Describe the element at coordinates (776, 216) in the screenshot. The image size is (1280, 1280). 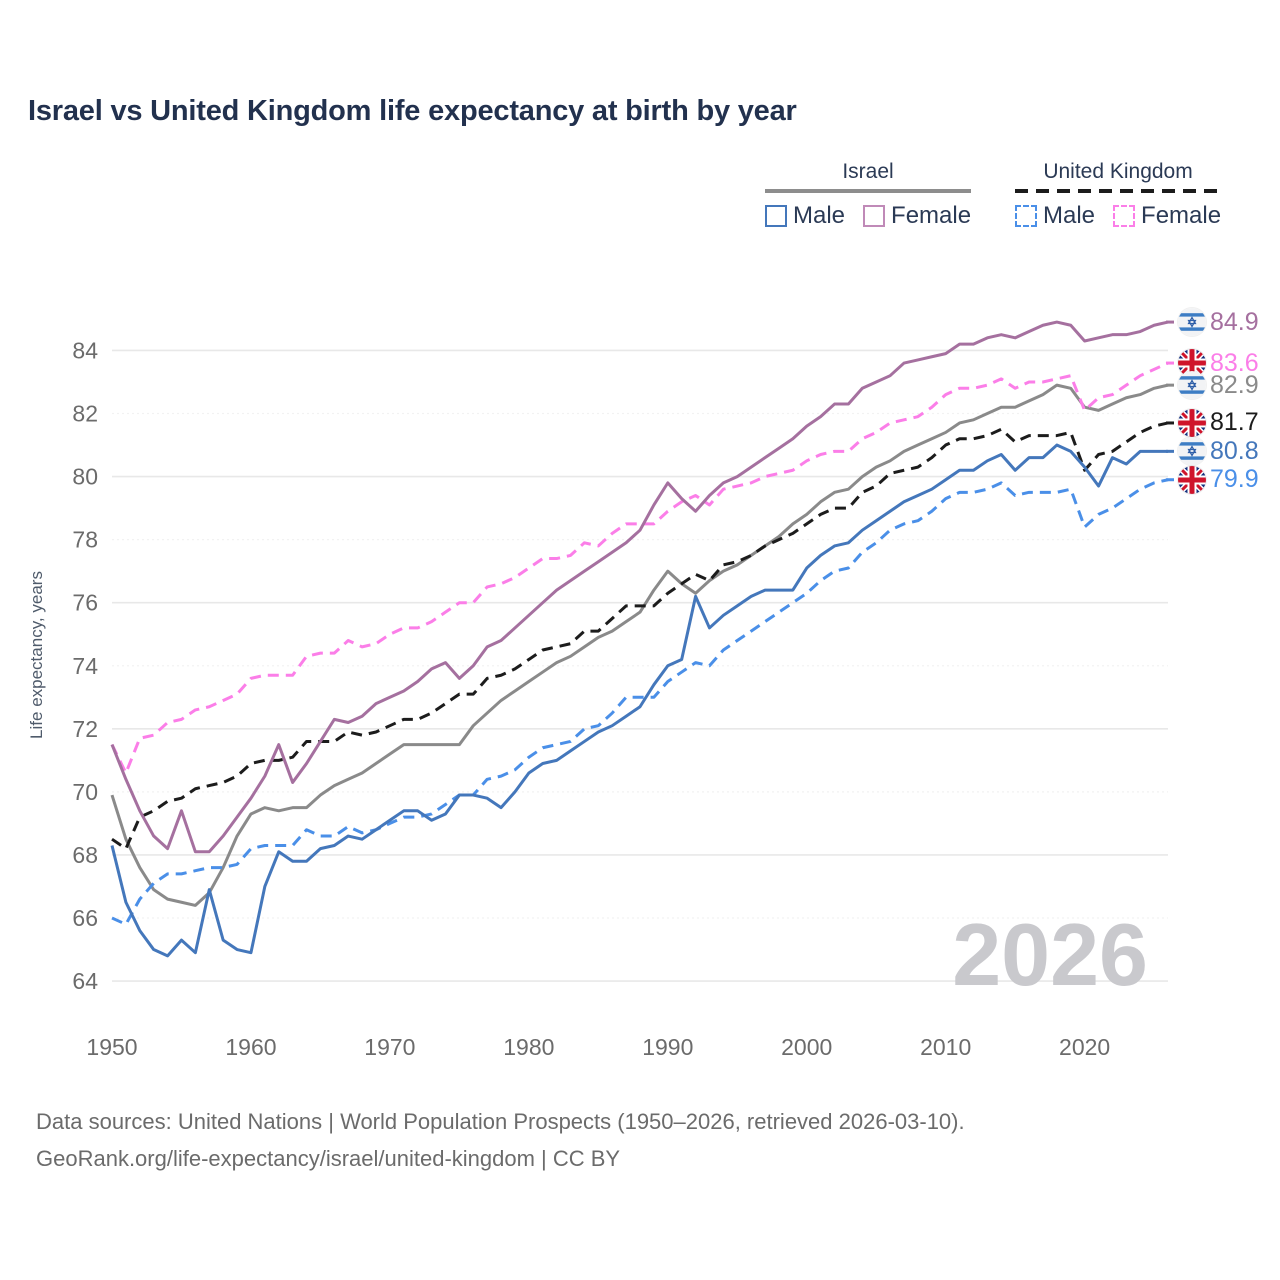
I see `legend-swatch-israel-male` at that location.